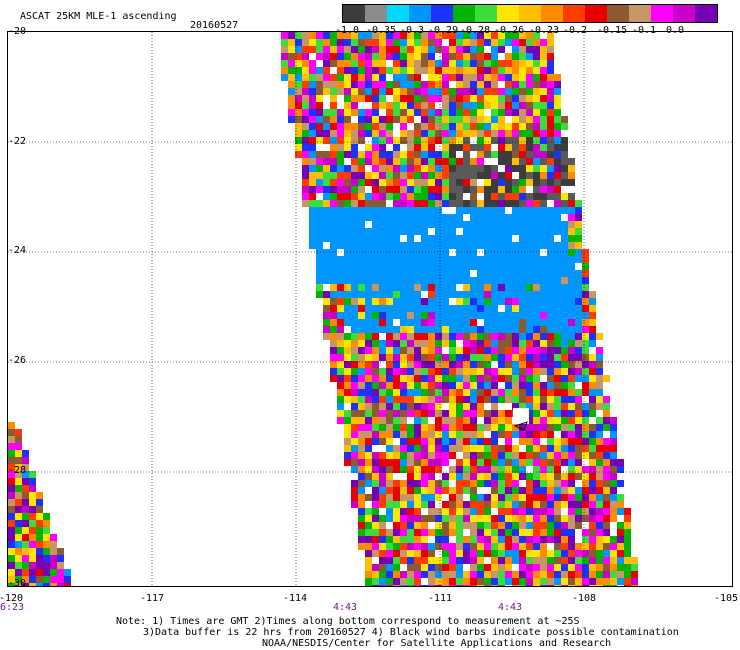  Describe the element at coordinates (17, 31) in the screenshot. I see `lat-label-20: -20` at that location.